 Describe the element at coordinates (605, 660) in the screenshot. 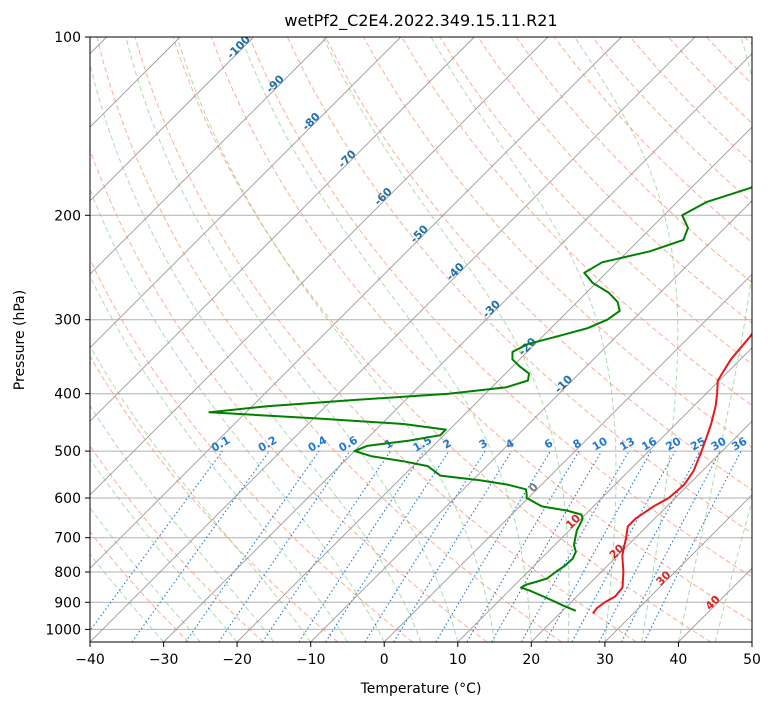

I see `x-tick-label: 30` at that location.